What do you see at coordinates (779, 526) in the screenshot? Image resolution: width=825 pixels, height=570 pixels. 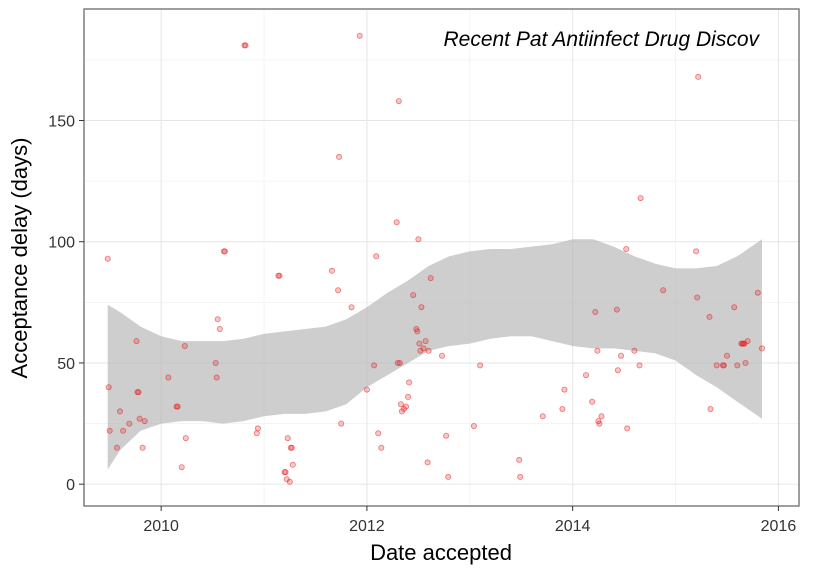 I see `x-tick-label: 2016` at bounding box center [779, 526].